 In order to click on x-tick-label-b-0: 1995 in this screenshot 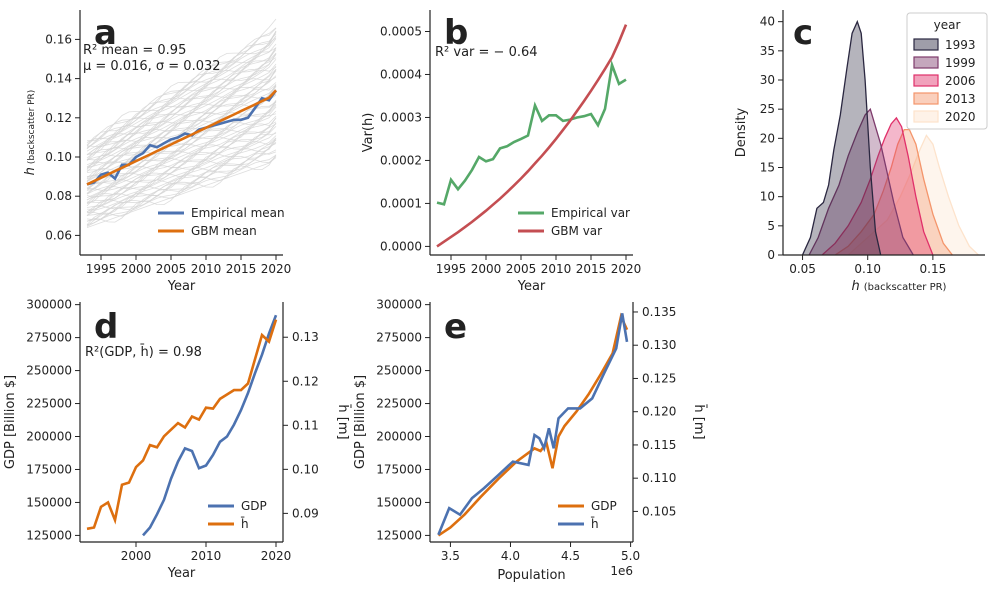, I will do `click(451, 269)`.